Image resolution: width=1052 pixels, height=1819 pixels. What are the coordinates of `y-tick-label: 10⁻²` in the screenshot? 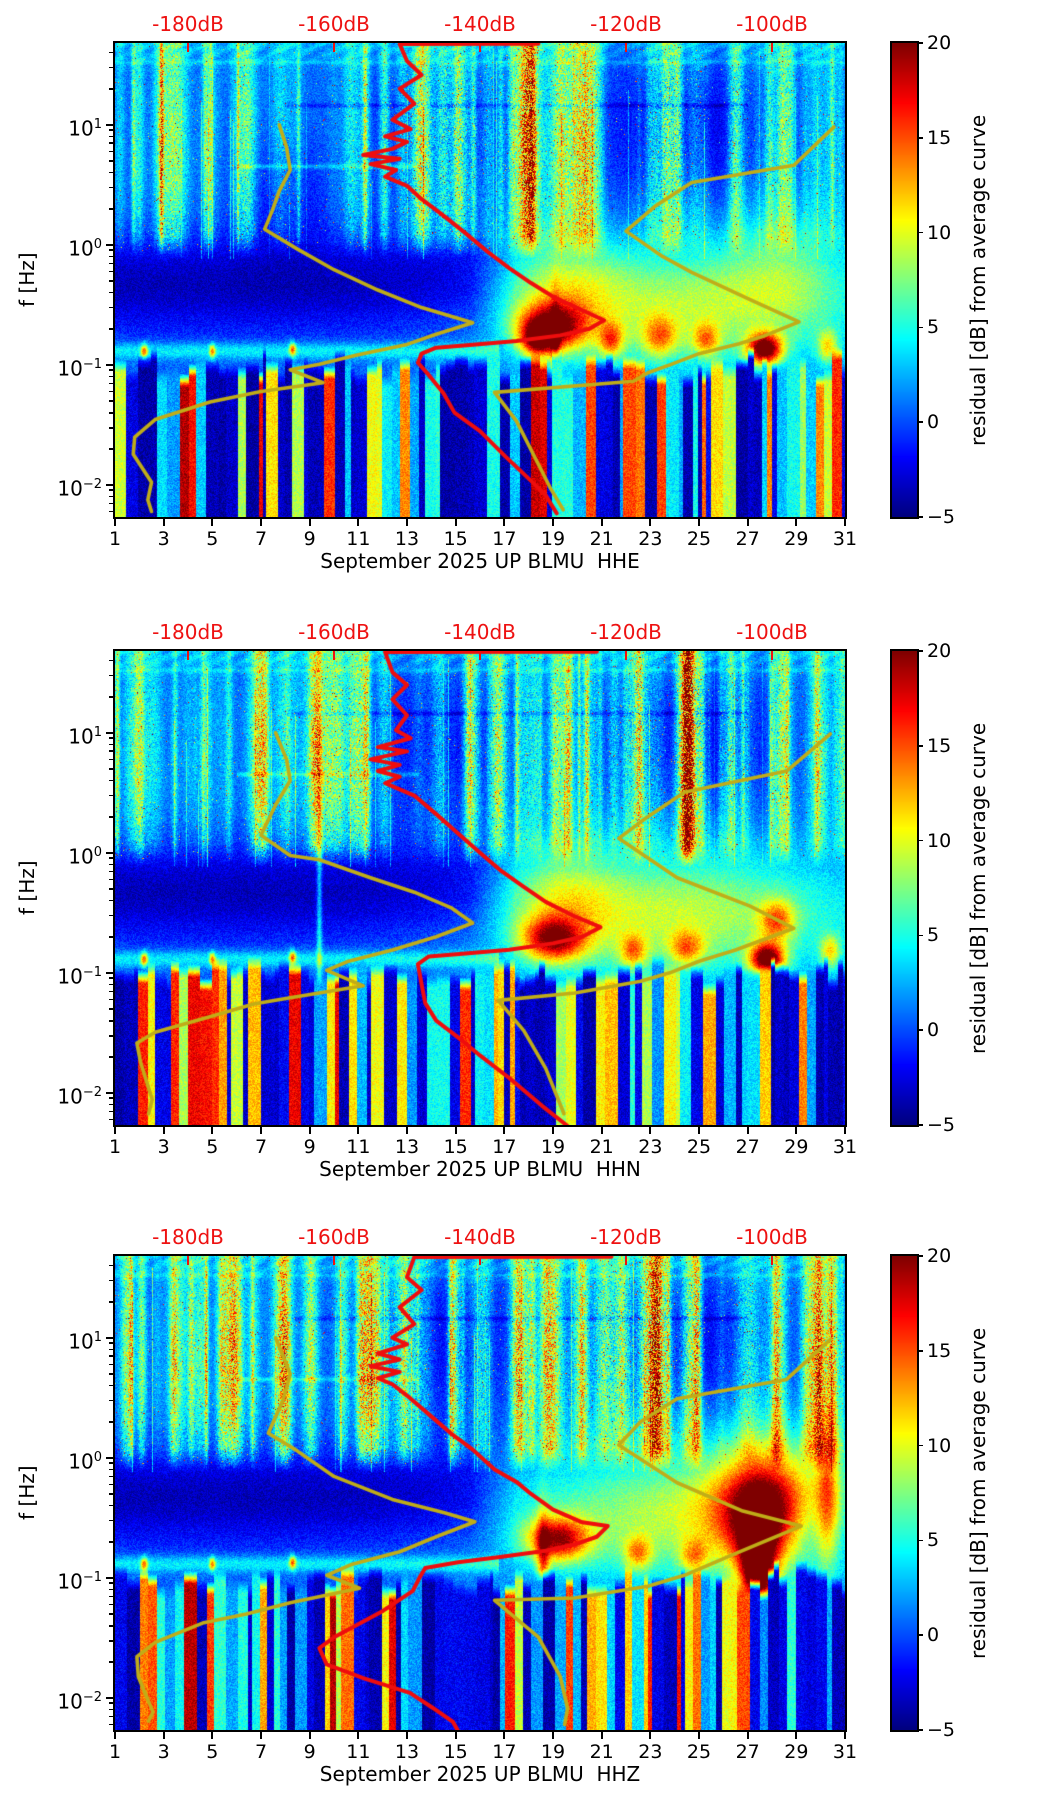 It's located at (79, 488).